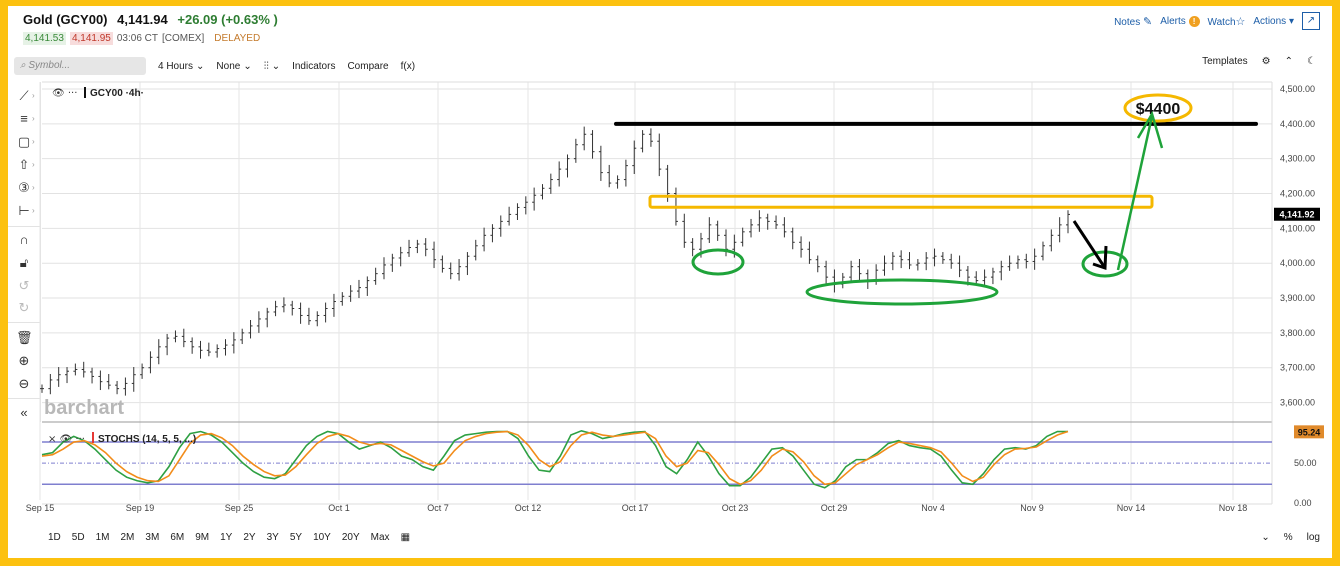 Image resolution: width=1340 pixels, height=566 pixels. I want to click on quote-time: 03:06 CT, so click(137, 38).